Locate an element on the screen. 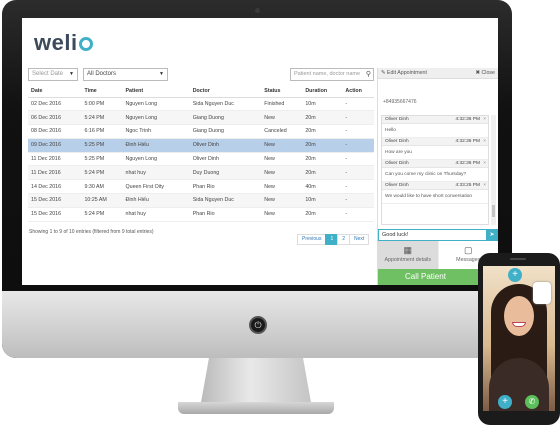 The image size is (560, 425). message-body: We would like to have short conversation is located at coordinates (435, 197).